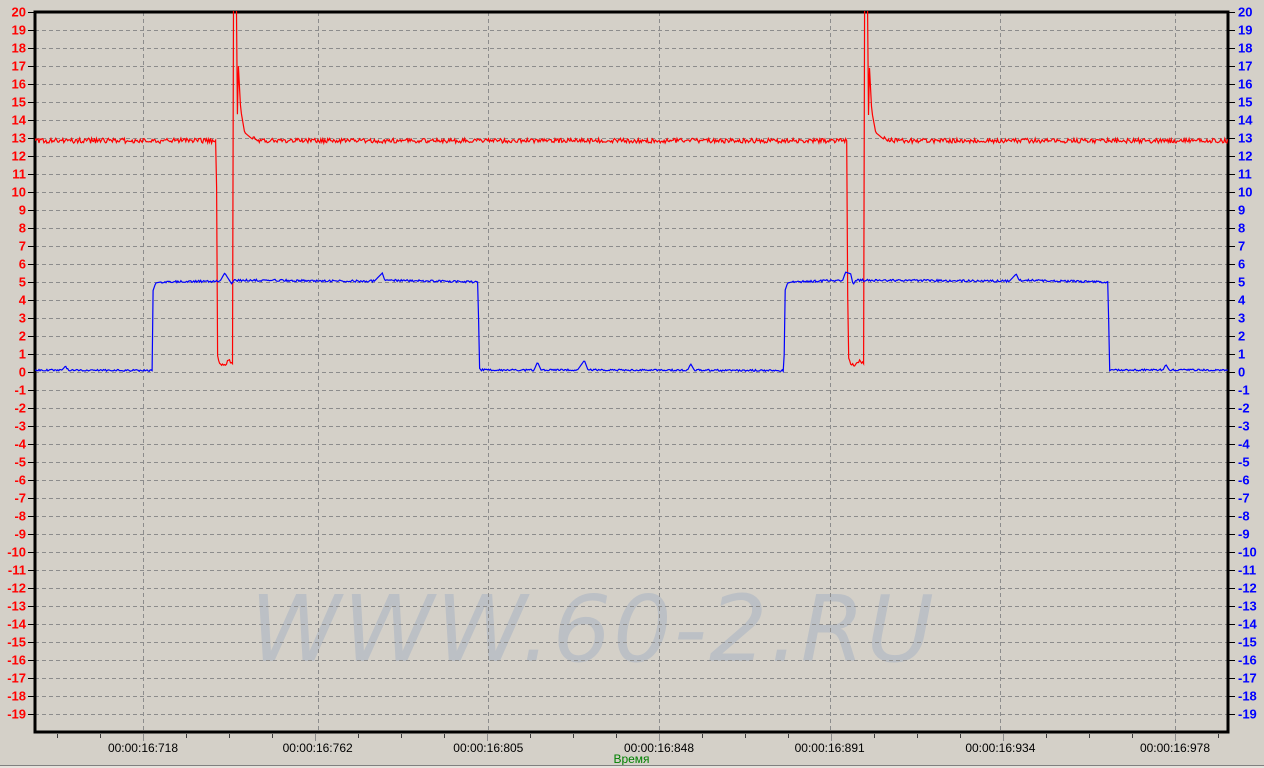 The height and width of the screenshot is (768, 1264). I want to click on right-axis-tick-label: 13, so click(1245, 138).